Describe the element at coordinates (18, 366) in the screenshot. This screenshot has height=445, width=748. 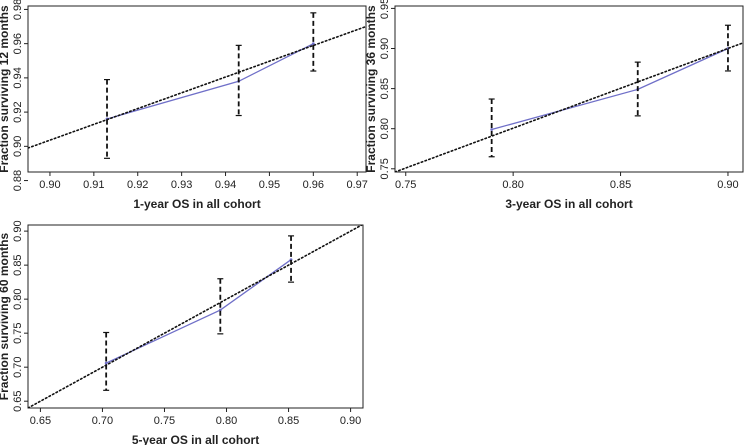
I see `y-tick-label: 0.70` at that location.